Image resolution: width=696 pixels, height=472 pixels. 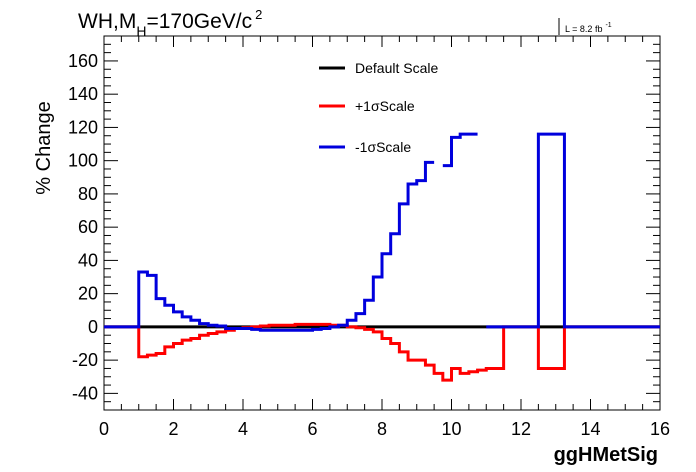 What do you see at coordinates (88, 227) in the screenshot?
I see `y-tick-label: 60` at bounding box center [88, 227].